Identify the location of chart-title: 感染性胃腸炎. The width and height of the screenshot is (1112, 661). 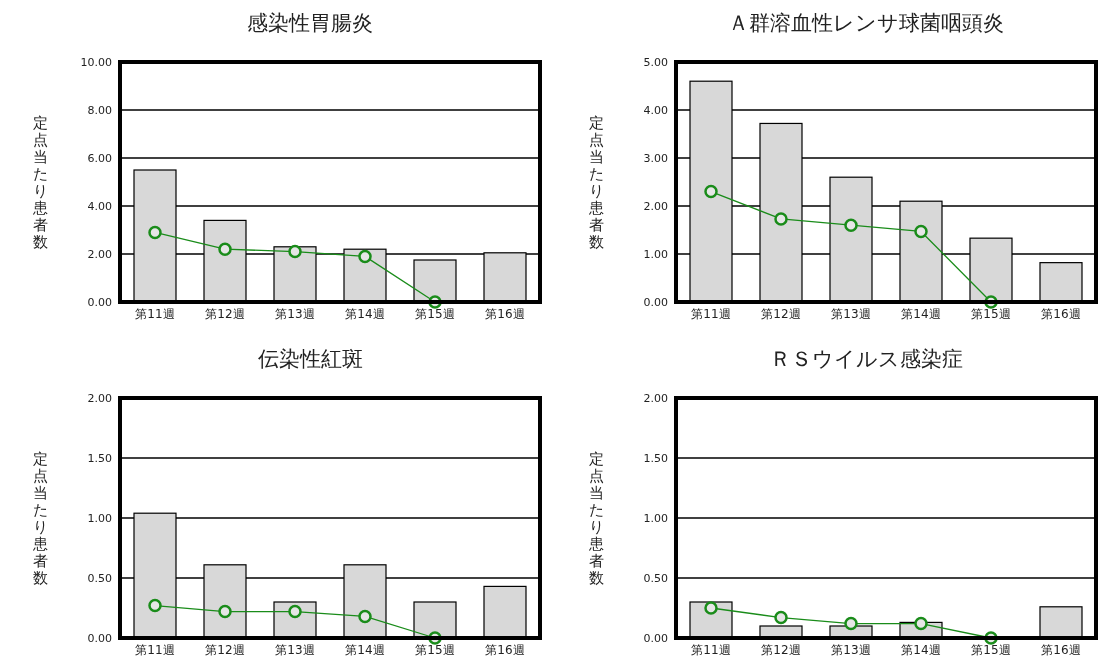
(310, 23).